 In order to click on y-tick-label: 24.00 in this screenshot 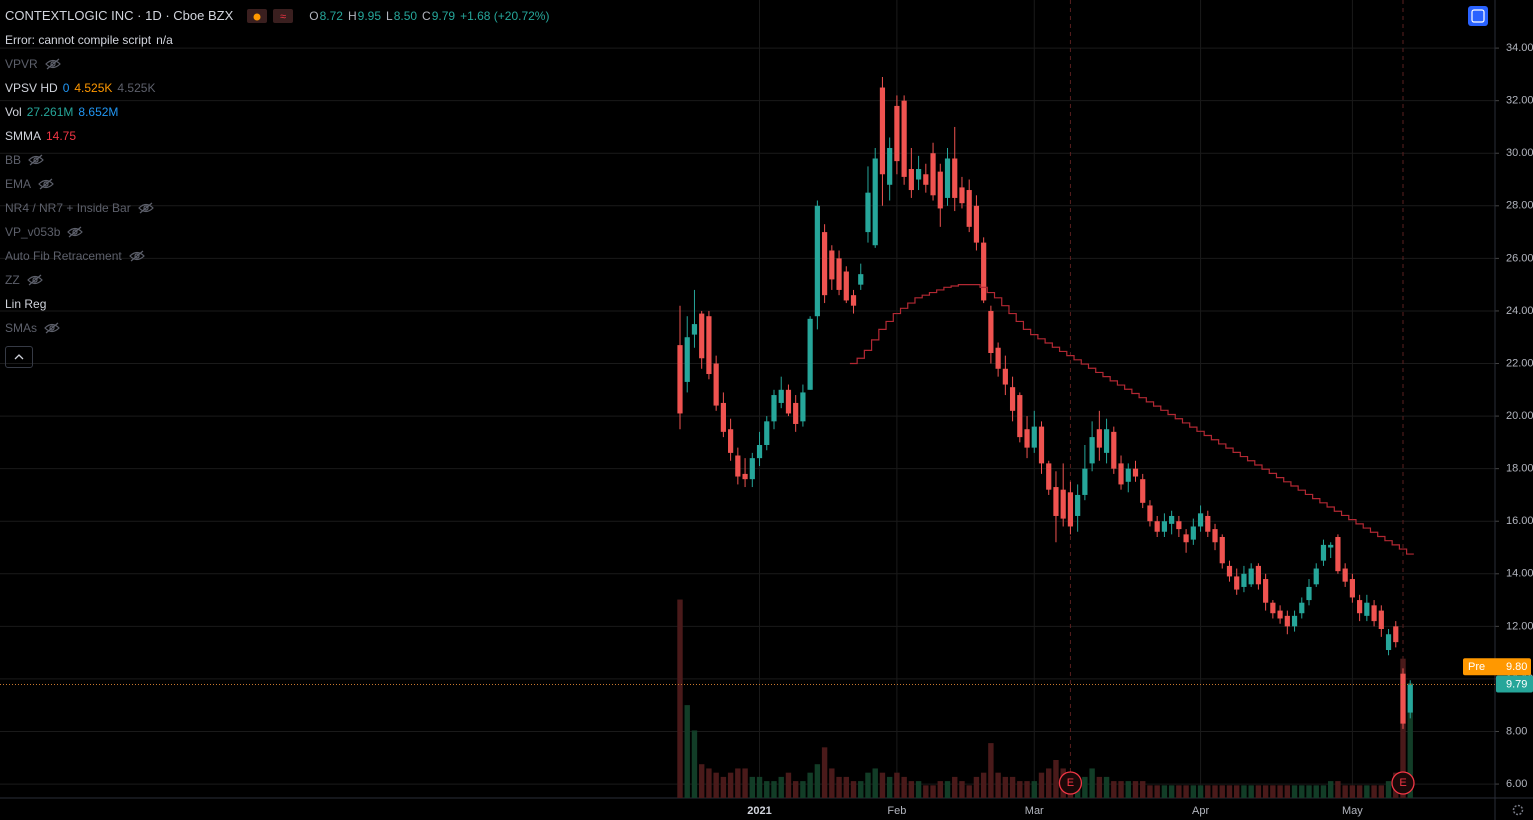, I will do `click(1519, 311)`.